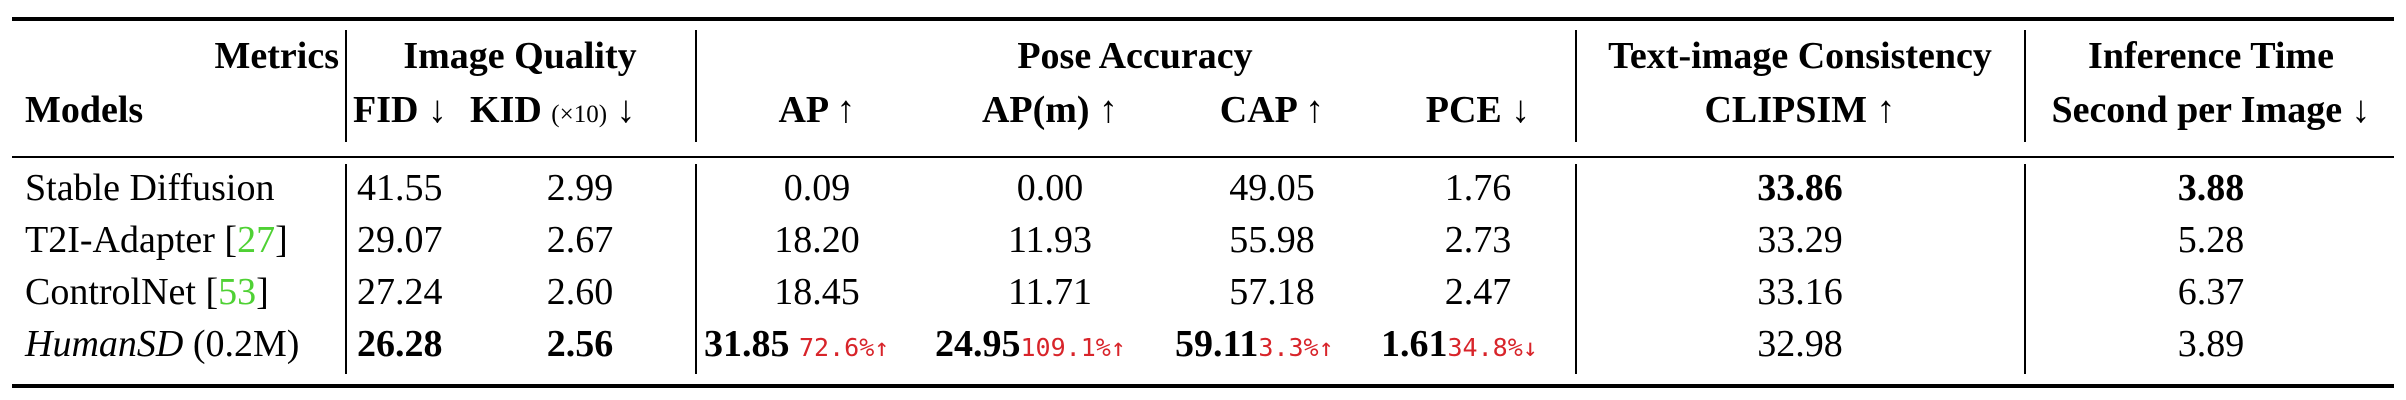 Image resolution: width=2406 pixels, height=400 pixels. Describe the element at coordinates (400, 344) in the screenshot. I see `row-4-fid: 26.28` at that location.